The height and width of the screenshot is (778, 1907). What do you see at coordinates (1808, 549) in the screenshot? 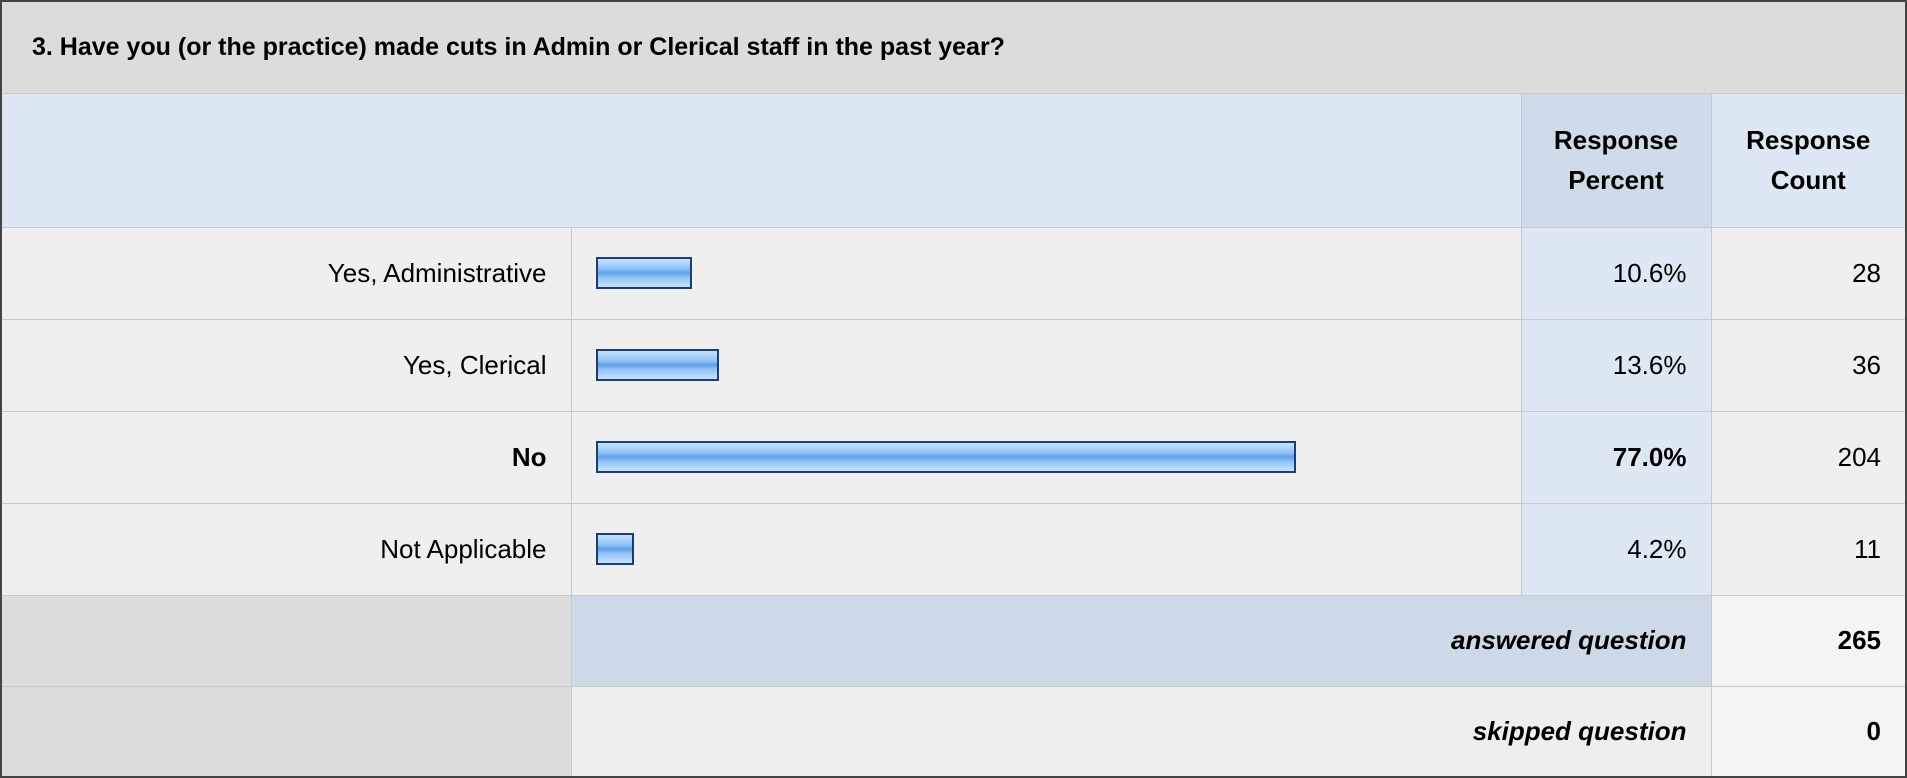
I see `response-count: 11` at bounding box center [1808, 549].